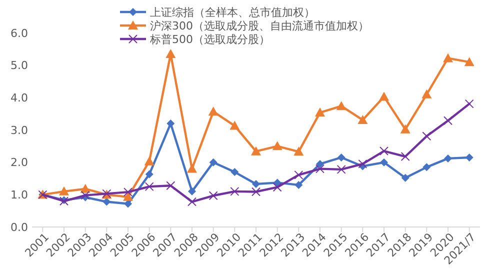 The width and height of the screenshot is (496, 274). I want to click on legend-label: 沪深300（选取成分股、自由流通市值加权）, so click(259, 25).